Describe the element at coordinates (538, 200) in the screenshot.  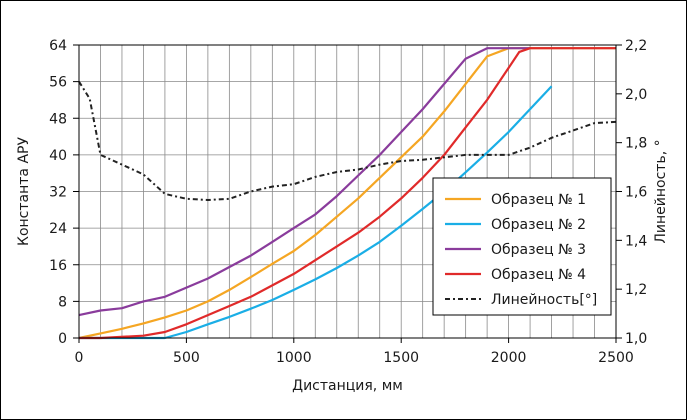
I see `legend-label-1: Образец № 1` at that location.